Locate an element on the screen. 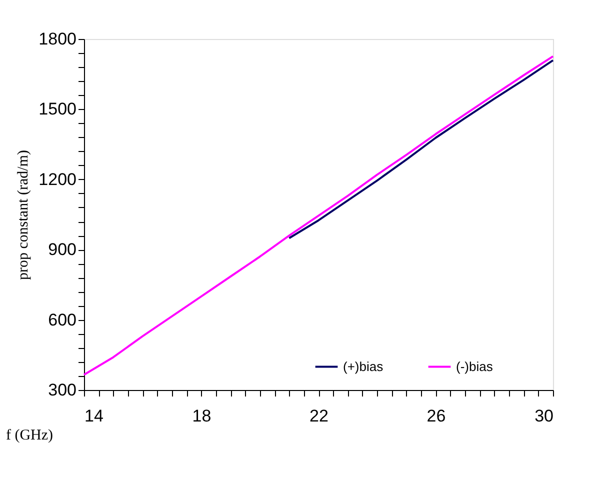 The image size is (608, 500). y-tick-label: 300 is located at coordinates (62, 390).